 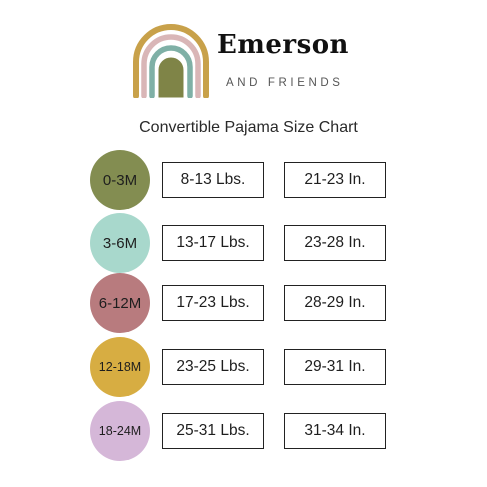 I want to click on size-badge: 6-12M, so click(x=120, y=303).